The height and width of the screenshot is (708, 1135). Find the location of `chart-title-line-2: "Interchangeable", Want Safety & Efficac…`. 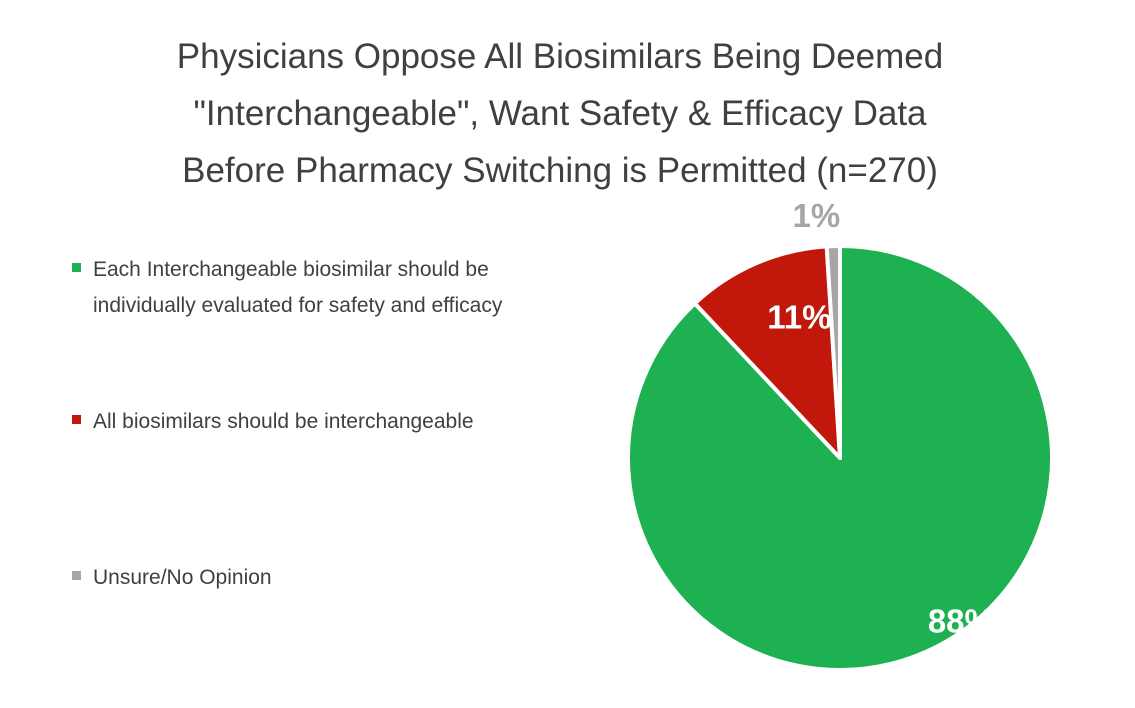

chart-title-line-2: "Interchangeable", Want Safety & Efficac… is located at coordinates (560, 113).